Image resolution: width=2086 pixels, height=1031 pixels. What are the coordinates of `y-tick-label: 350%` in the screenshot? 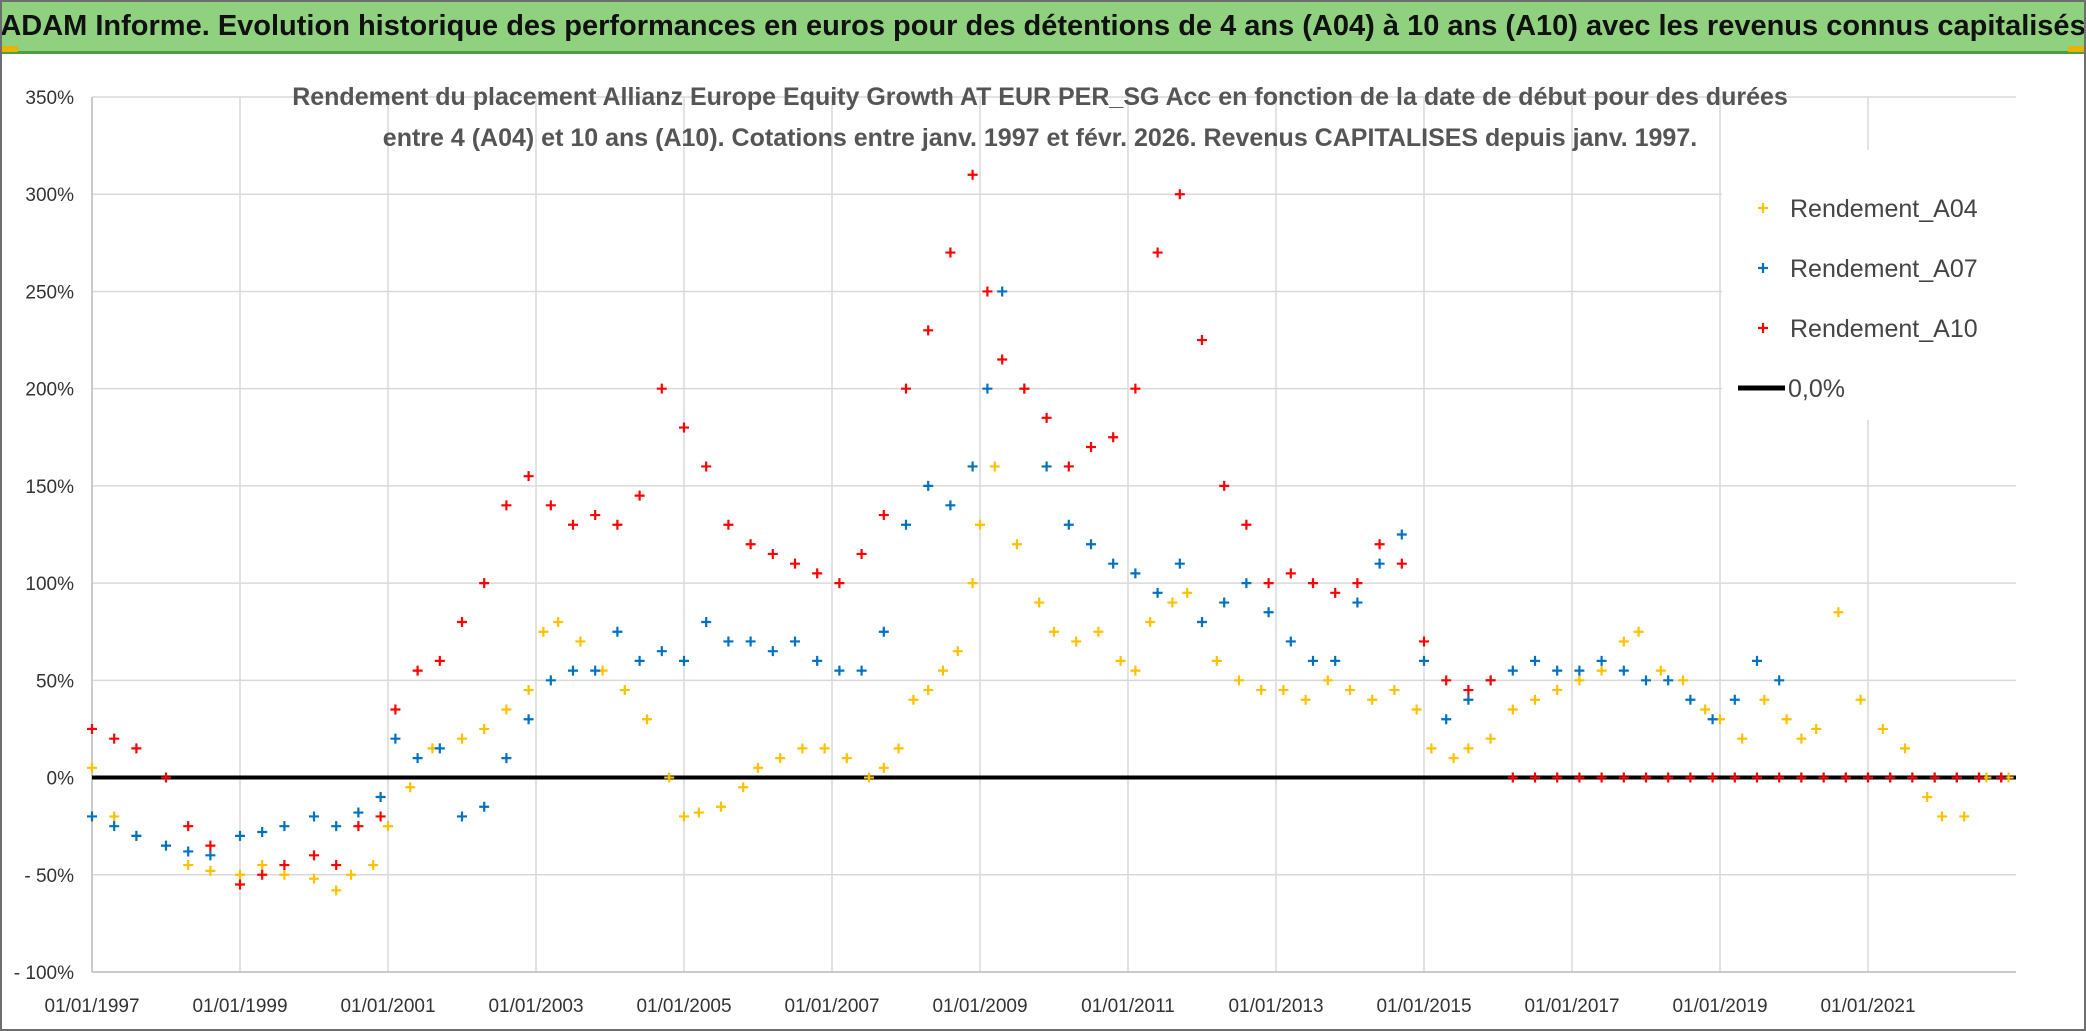 It's located at (49, 98).